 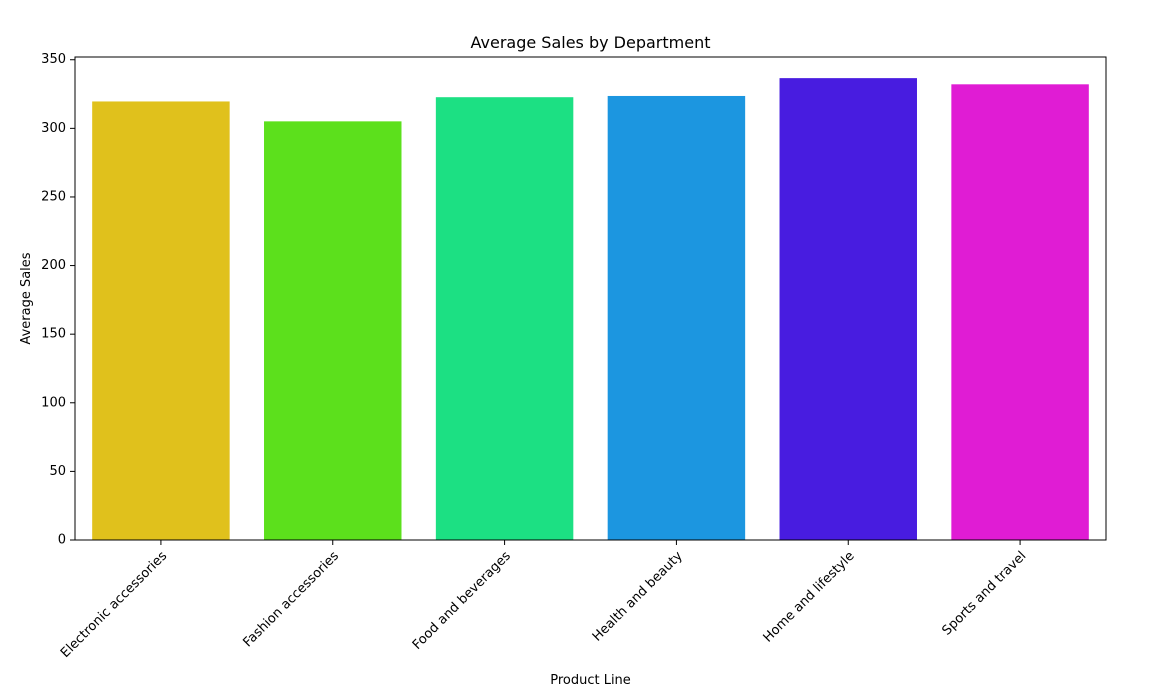 I want to click on bar-health-and-beauty, so click(x=676, y=318).